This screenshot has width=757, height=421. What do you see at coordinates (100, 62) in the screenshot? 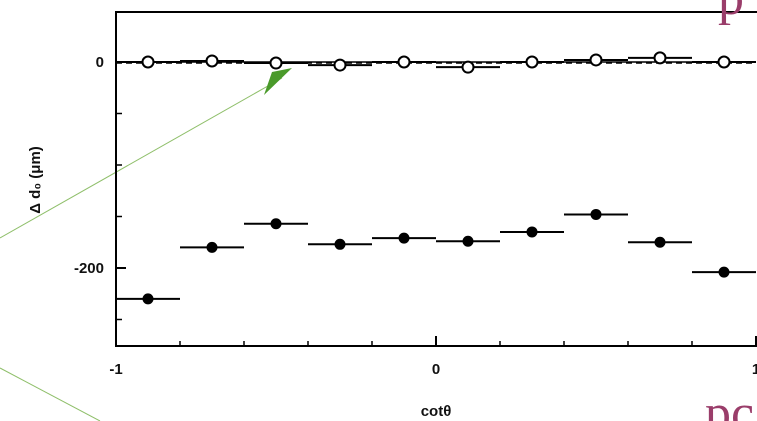
I see `y-tick-label: 0` at bounding box center [100, 62].